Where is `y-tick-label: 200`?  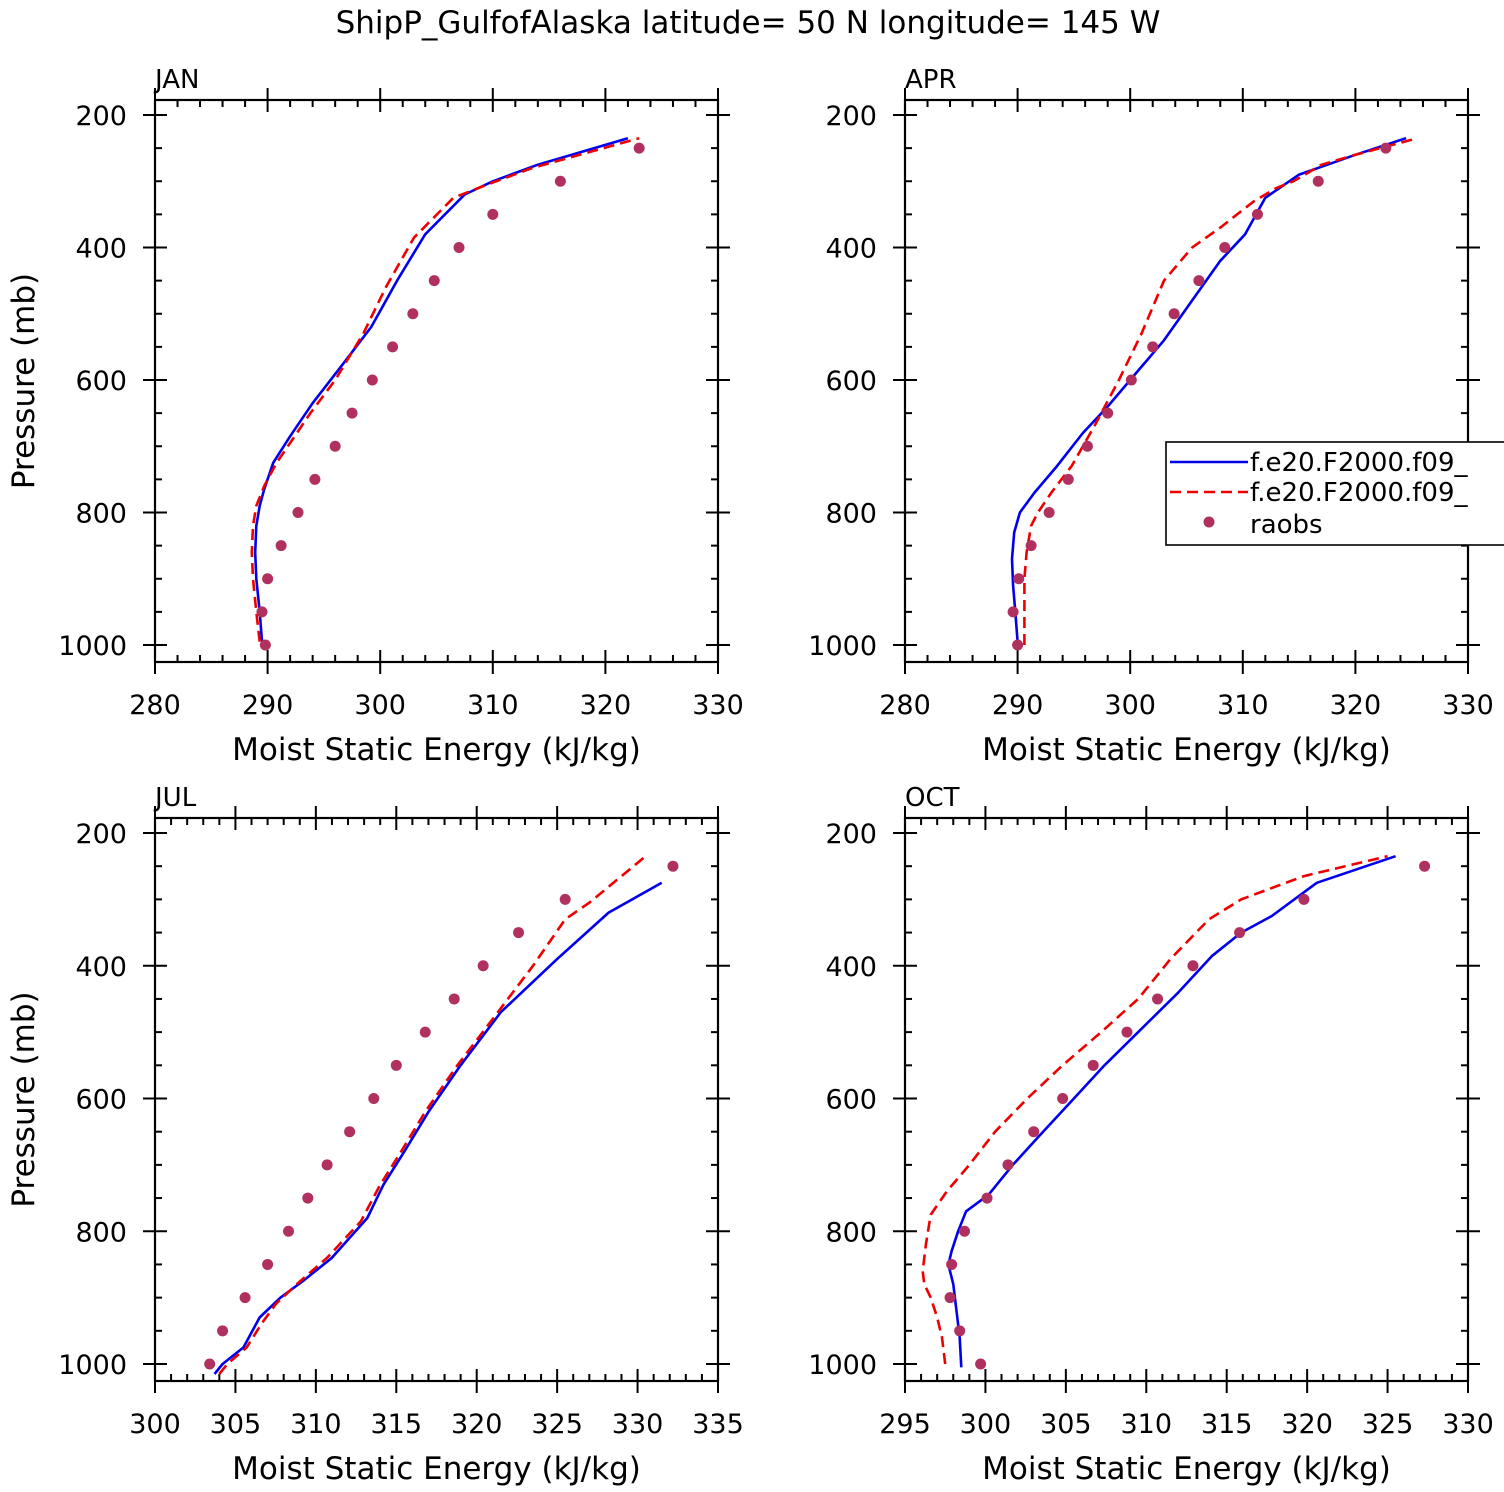
y-tick-label: 200 is located at coordinates (101, 116).